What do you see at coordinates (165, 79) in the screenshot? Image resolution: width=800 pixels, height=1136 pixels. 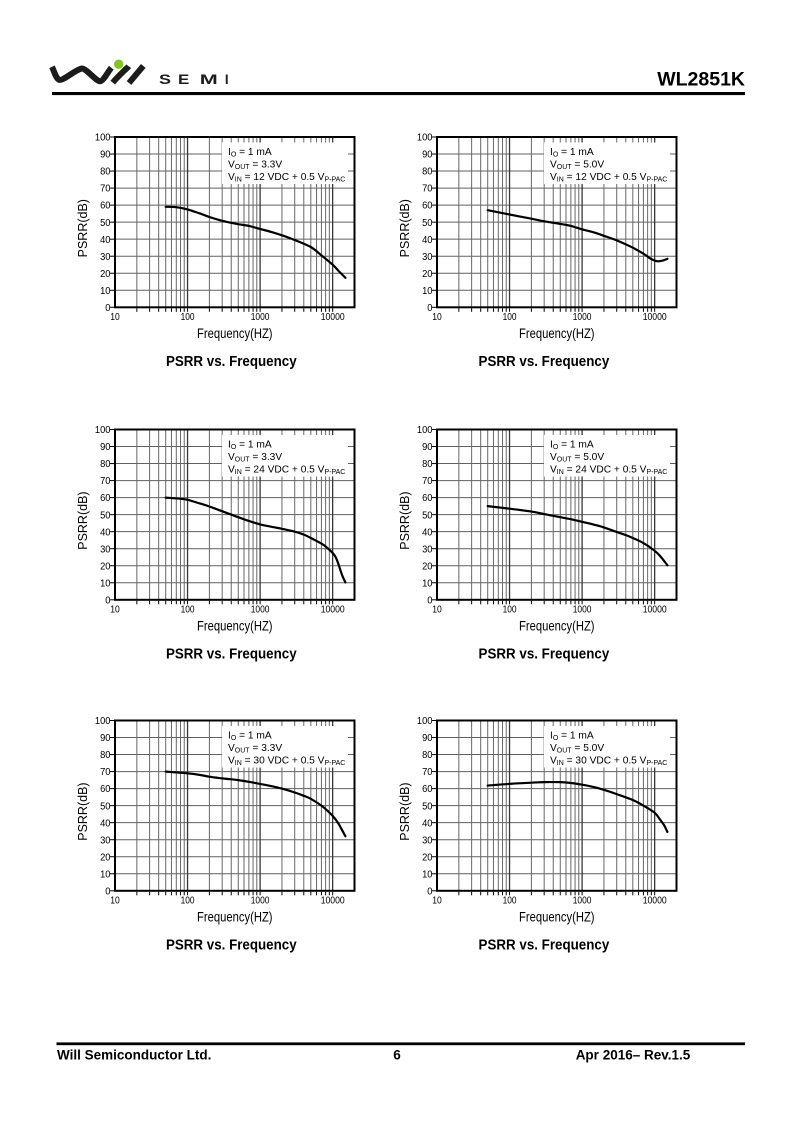 I see `svg-text: S` at bounding box center [165, 79].